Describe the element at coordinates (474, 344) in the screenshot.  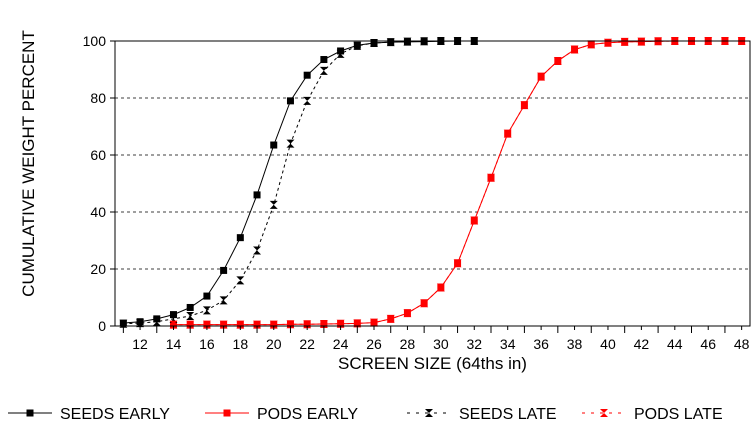
I see `x-tick-label: 32` at that location.